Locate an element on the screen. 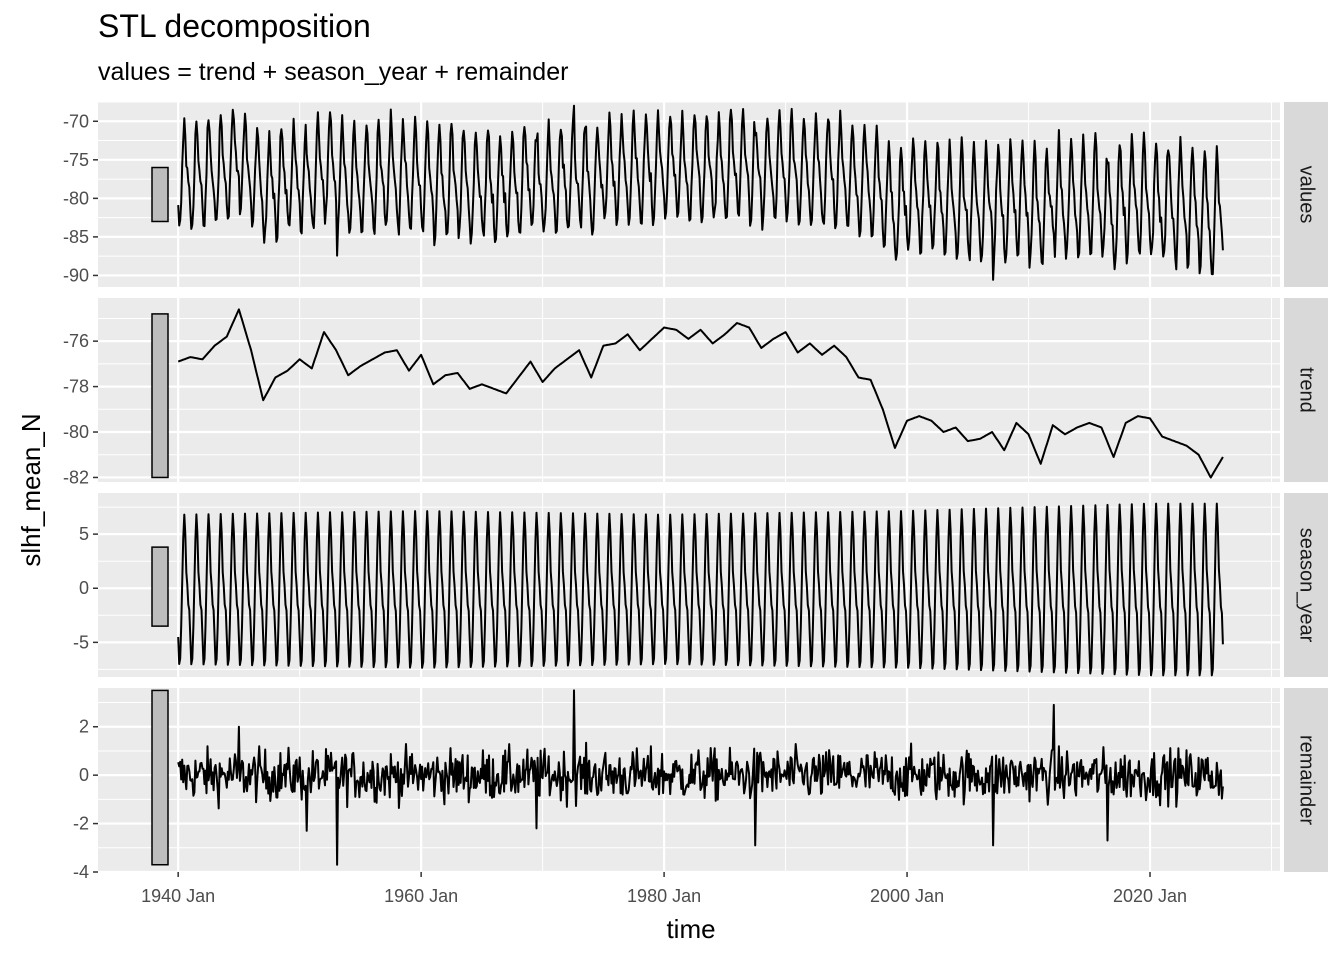 The height and width of the screenshot is (960, 1344). y-tick-label: -85 is located at coordinates (76, 237).